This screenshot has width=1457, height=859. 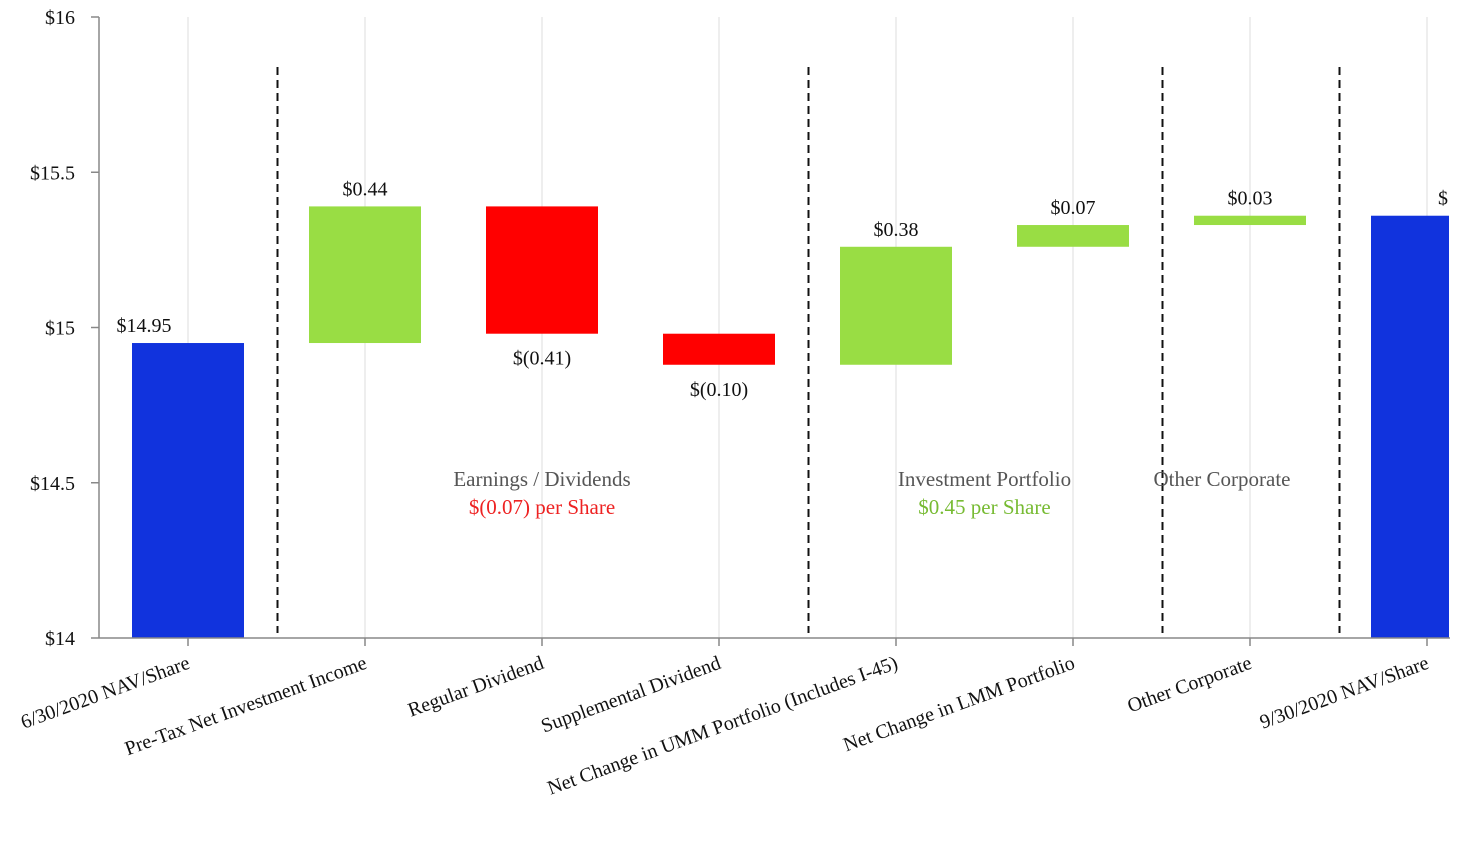 What do you see at coordinates (52, 484) in the screenshot?
I see `y-tick-label: $14.5` at bounding box center [52, 484].